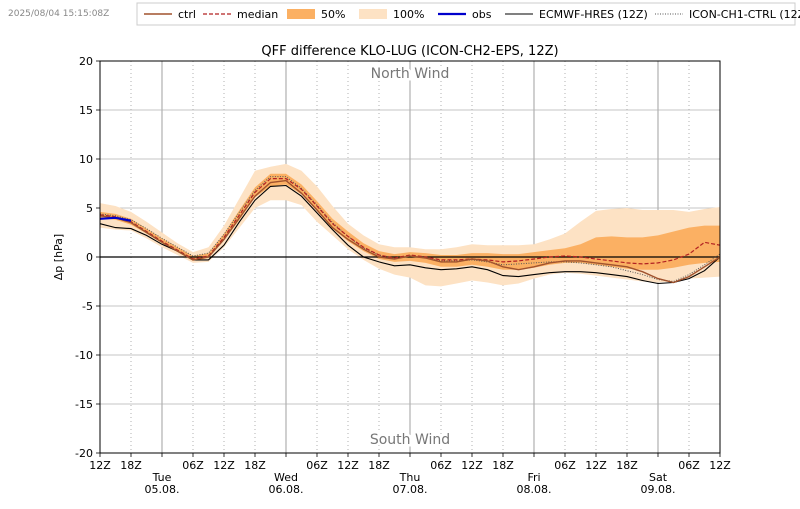  I want to click on legend-label-ecmwf: ECMWF-HRES (12Z), so click(593, 14).